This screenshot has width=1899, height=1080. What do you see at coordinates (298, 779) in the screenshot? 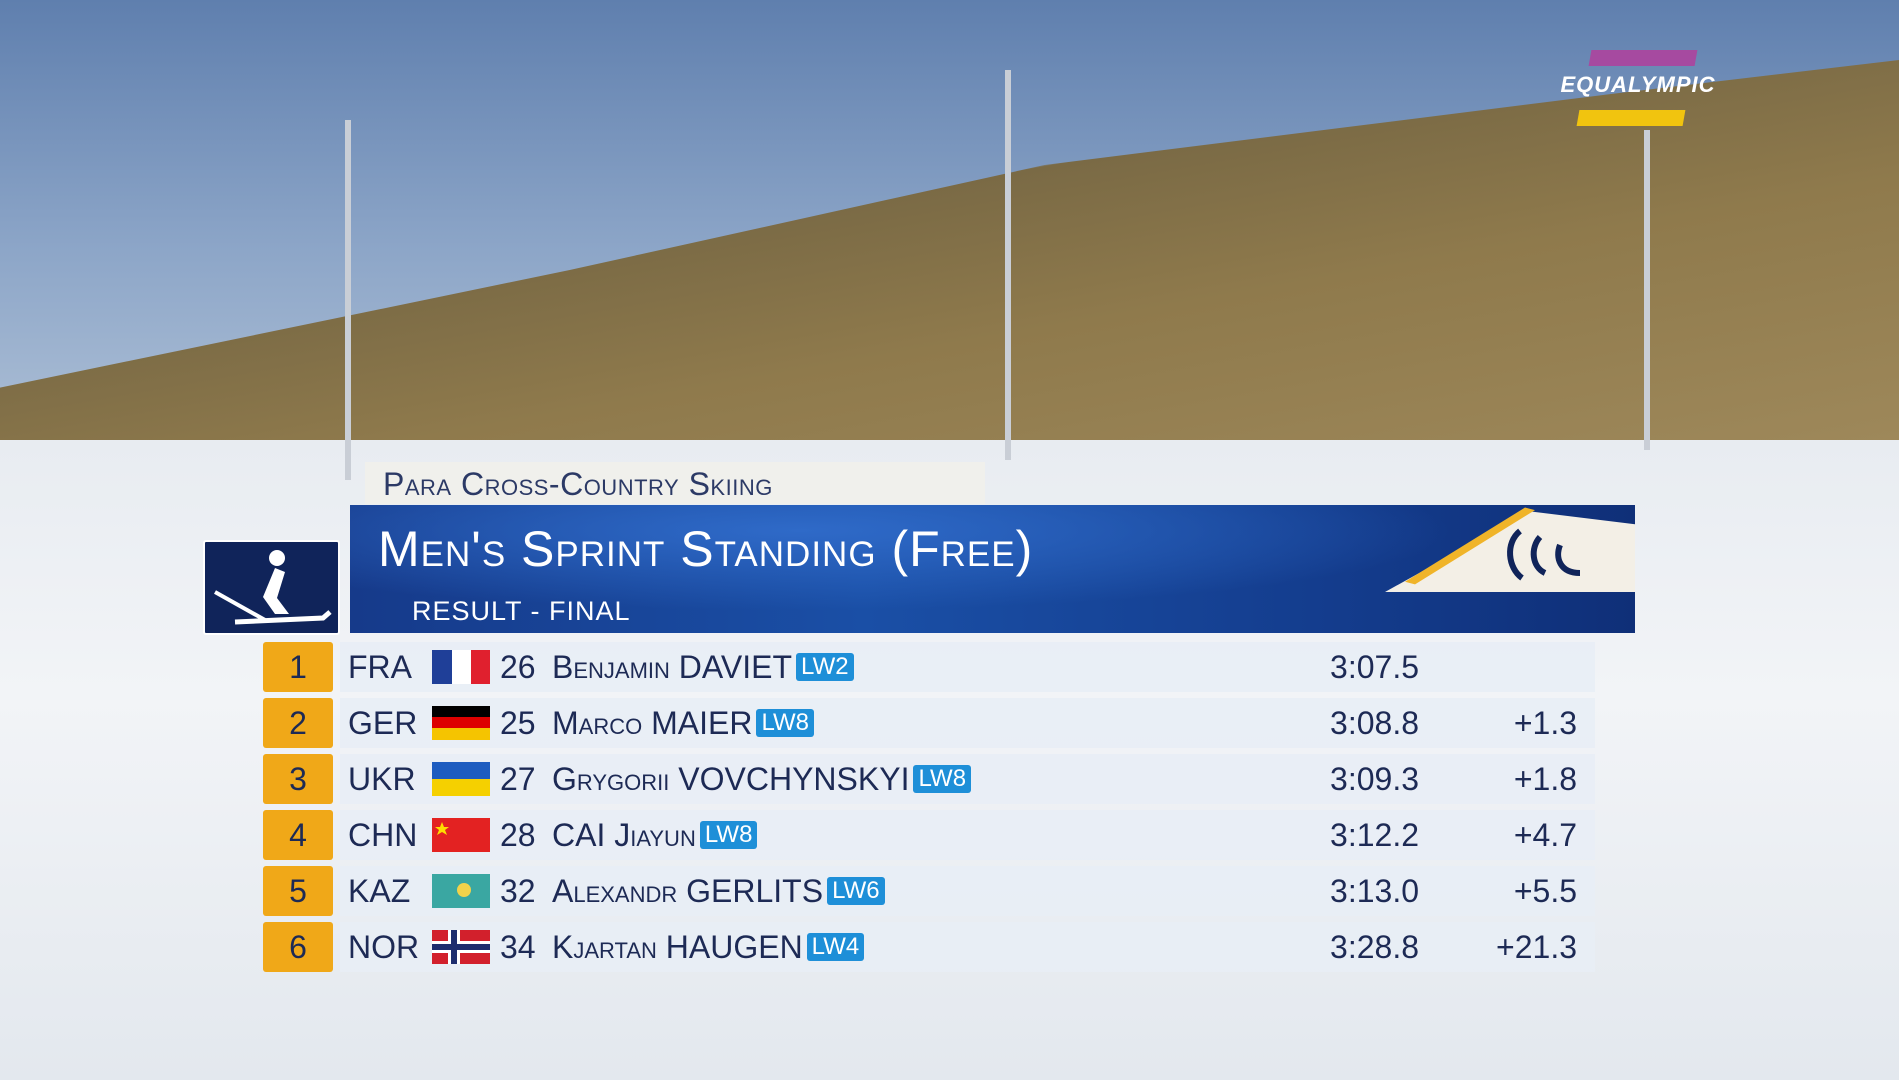
I see `rank-badge: 3` at bounding box center [298, 779].